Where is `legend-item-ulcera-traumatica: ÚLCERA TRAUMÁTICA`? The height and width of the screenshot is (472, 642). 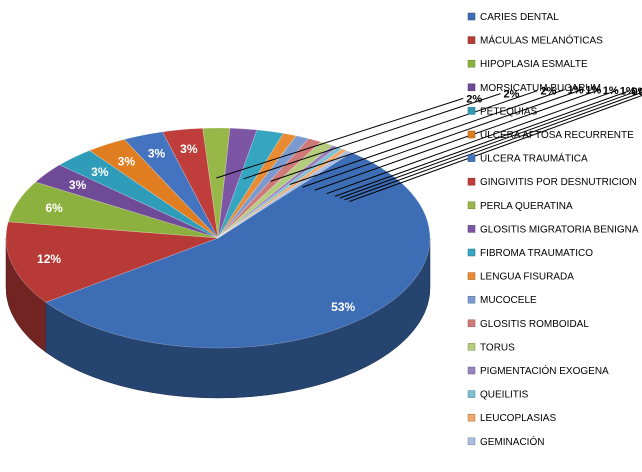
legend-item-ulcera-traumatica: ÚLCERA TRAUMÁTICA is located at coordinates (527, 158).